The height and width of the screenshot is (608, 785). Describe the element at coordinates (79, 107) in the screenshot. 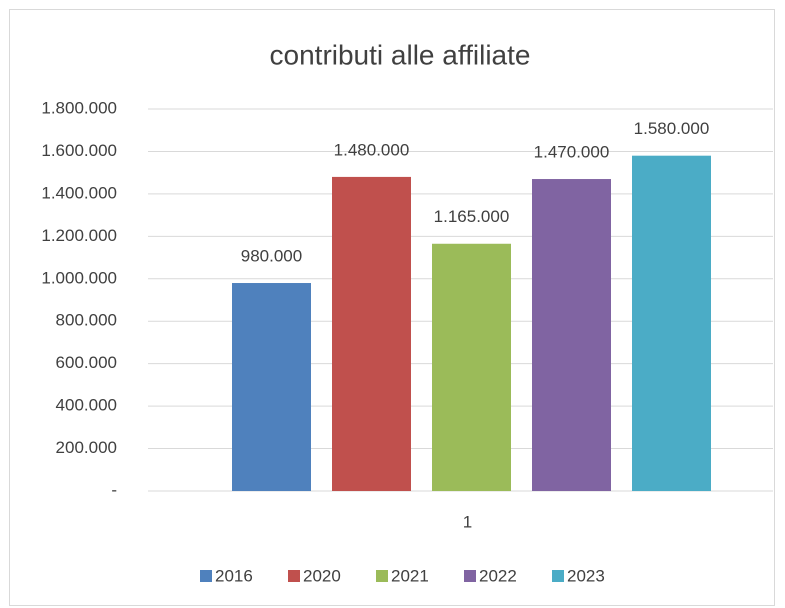

I see `y-tick-label: 1.800.000` at that location.